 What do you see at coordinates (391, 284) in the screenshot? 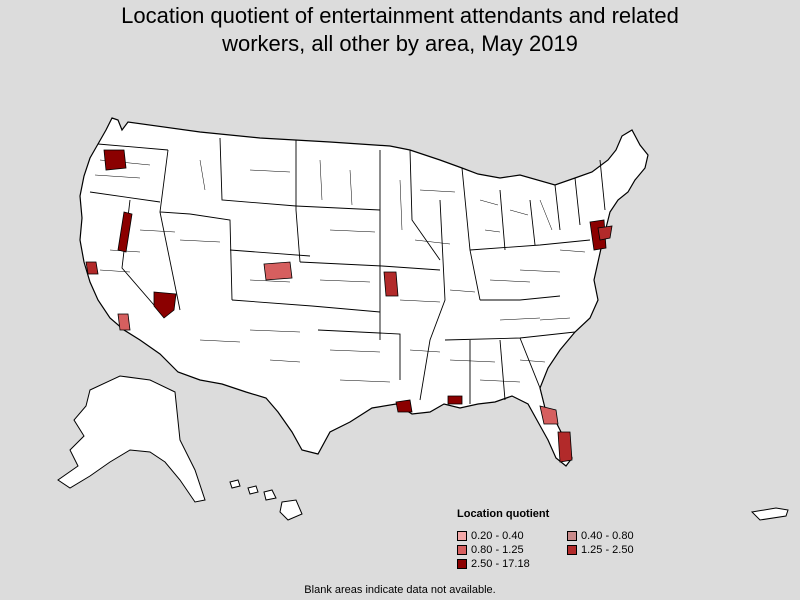
I see `area-kansas-city` at bounding box center [391, 284].